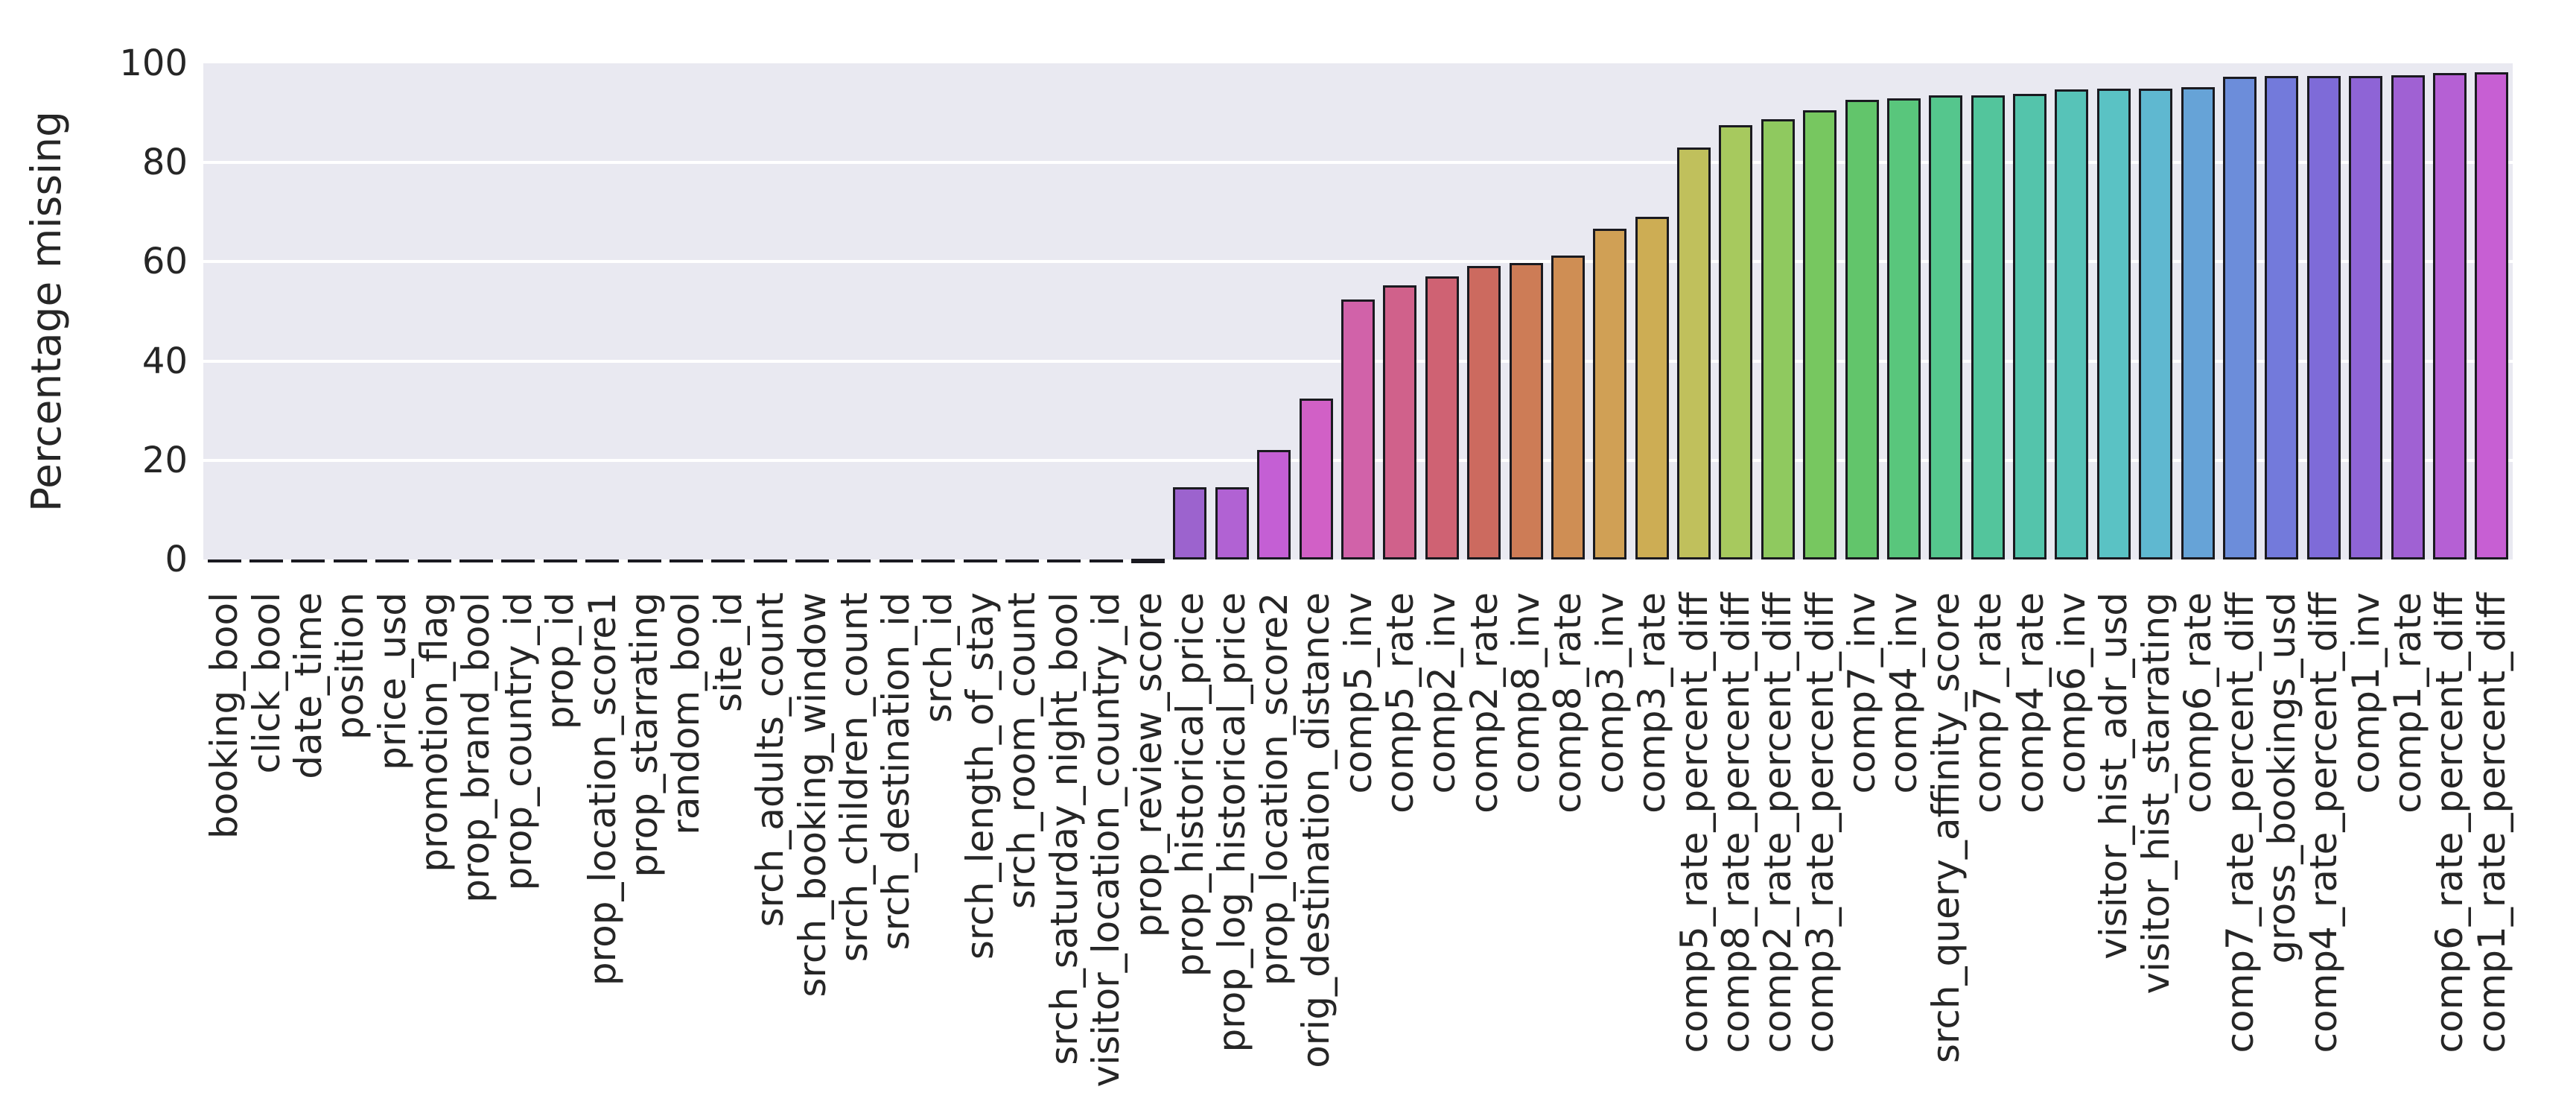 This screenshot has width=2576, height=1116. Describe the element at coordinates (812, 795) in the screenshot. I see `x-tick-label: srch_booking_window` at that location.